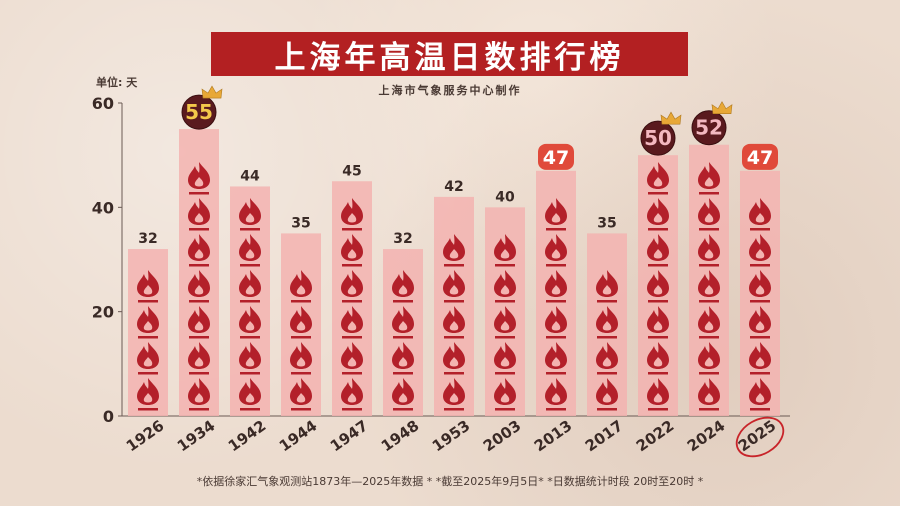 This screenshot has width=900, height=506. Describe the element at coordinates (103, 312) in the screenshot. I see `y-tick-label: 20` at that location.